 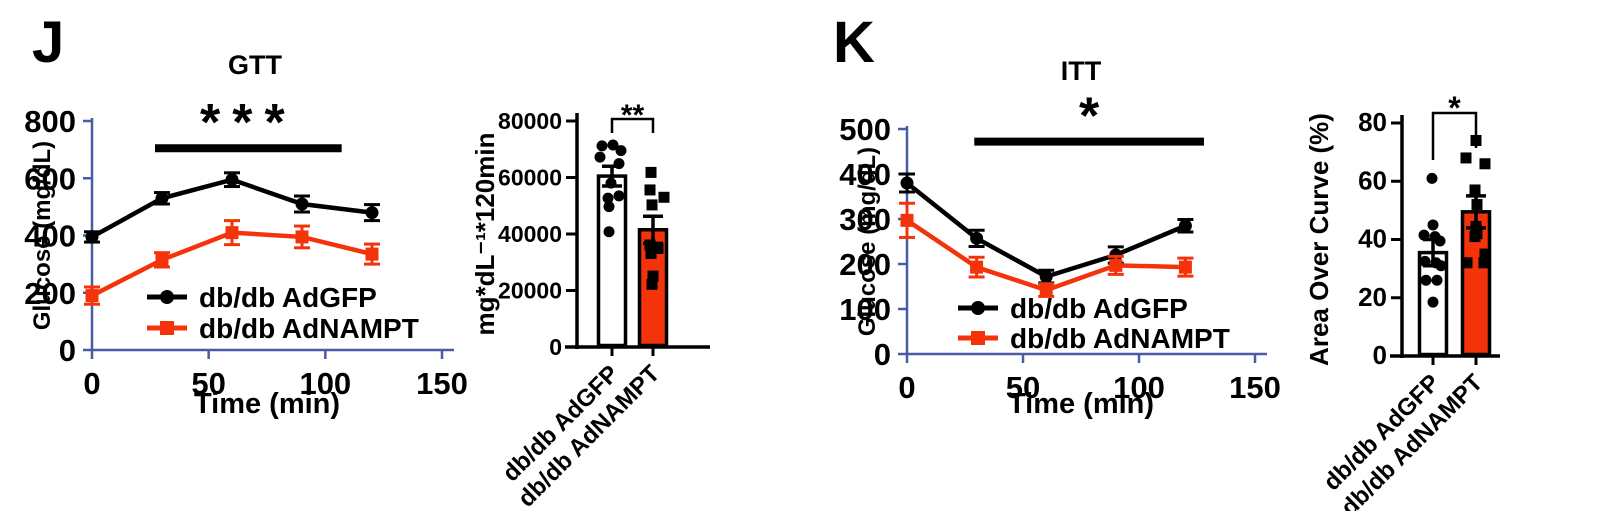 I want to click on panel-letter-j: J, so click(x=48, y=42).